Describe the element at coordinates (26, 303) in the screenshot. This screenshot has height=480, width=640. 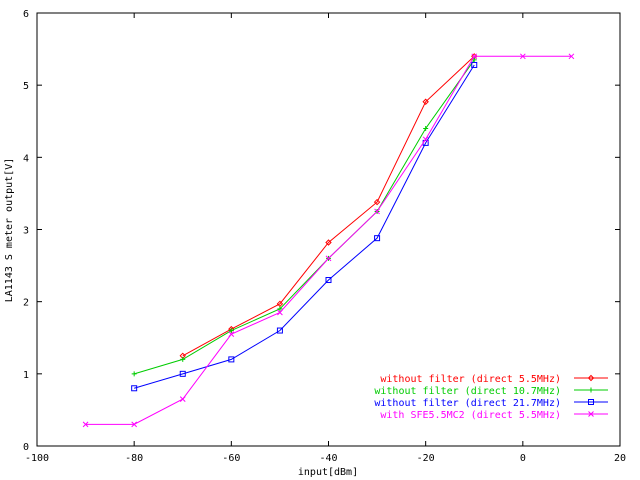
I see `y-tick-label: 2` at that location.